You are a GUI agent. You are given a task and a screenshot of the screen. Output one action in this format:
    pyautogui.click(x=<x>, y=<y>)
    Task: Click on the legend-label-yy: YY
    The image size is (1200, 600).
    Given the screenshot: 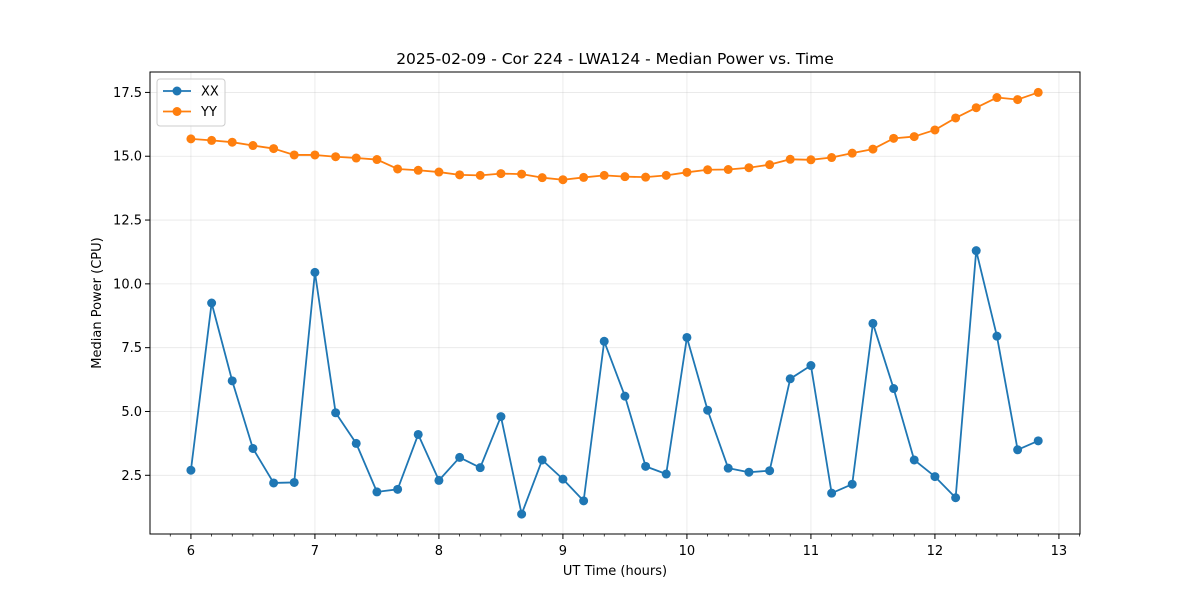 What is the action you would take?
    pyautogui.click(x=208, y=112)
    